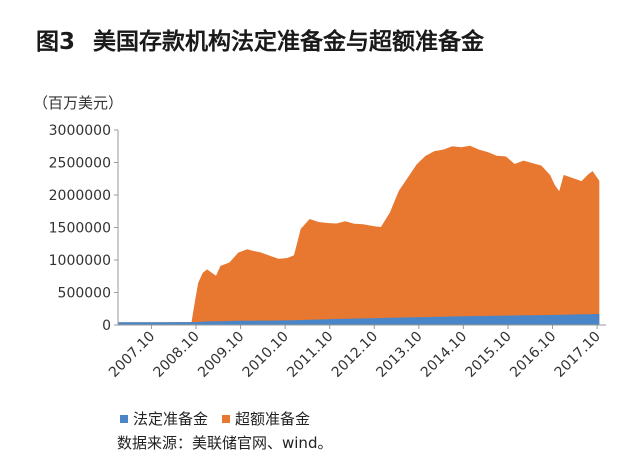 The height and width of the screenshot is (476, 640). Describe the element at coordinates (578, 355) in the screenshot. I see `x-tick-label: 2017.10` at that location.